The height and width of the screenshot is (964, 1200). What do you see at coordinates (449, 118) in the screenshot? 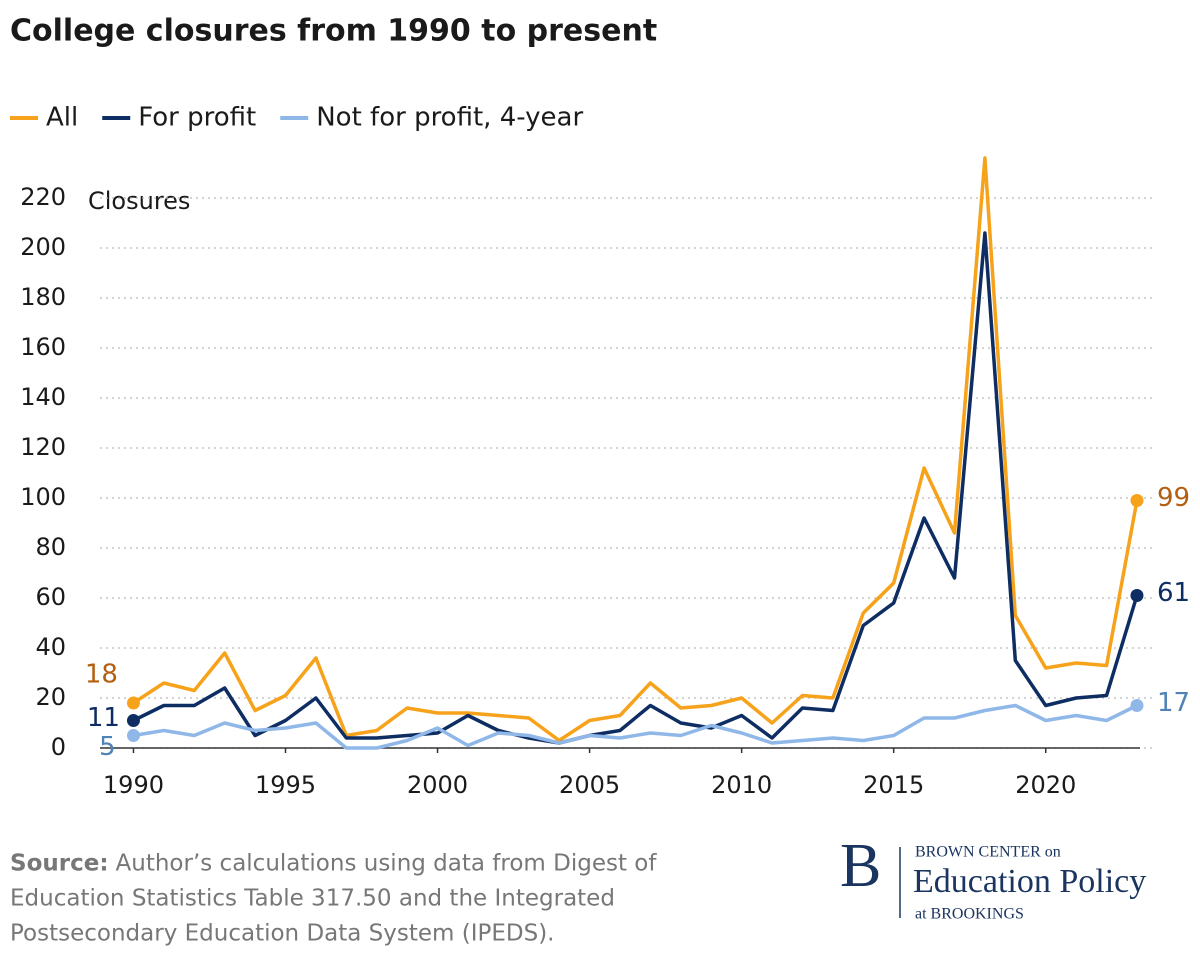
I see `legend-label: Not for profit, 4-year` at bounding box center [449, 118].